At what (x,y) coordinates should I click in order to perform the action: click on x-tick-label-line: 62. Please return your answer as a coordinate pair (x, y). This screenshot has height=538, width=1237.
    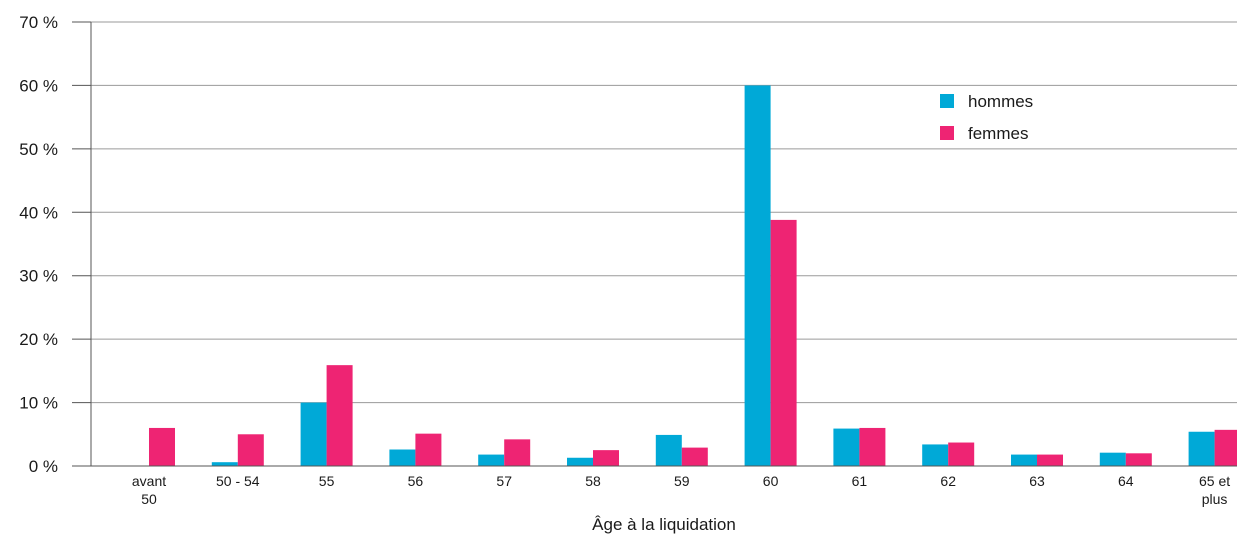
    Looking at the image, I should click on (948, 481).